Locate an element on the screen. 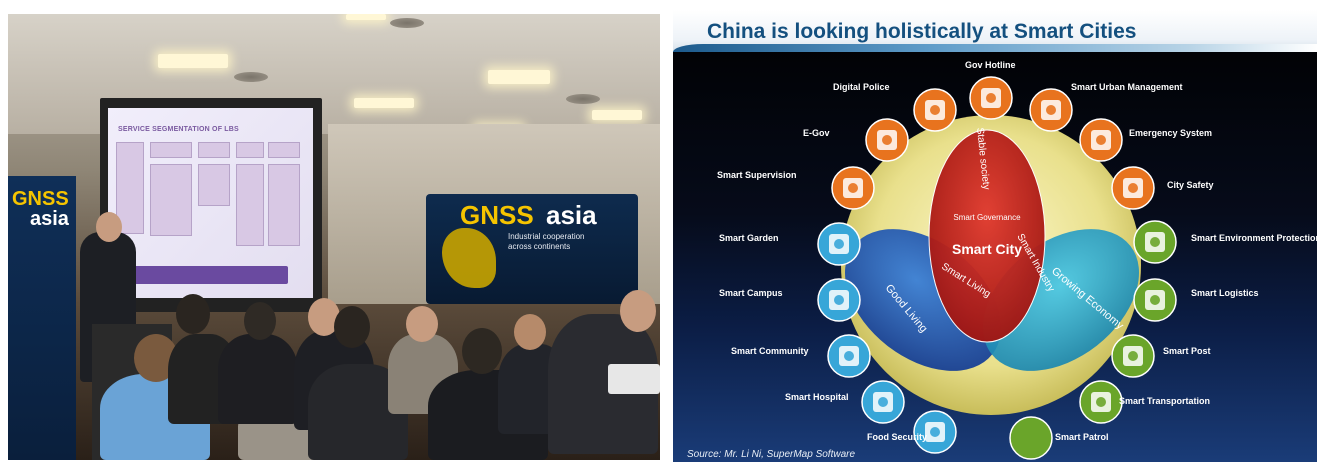  service-label-e-gov: E-Gov is located at coordinates (816, 133).